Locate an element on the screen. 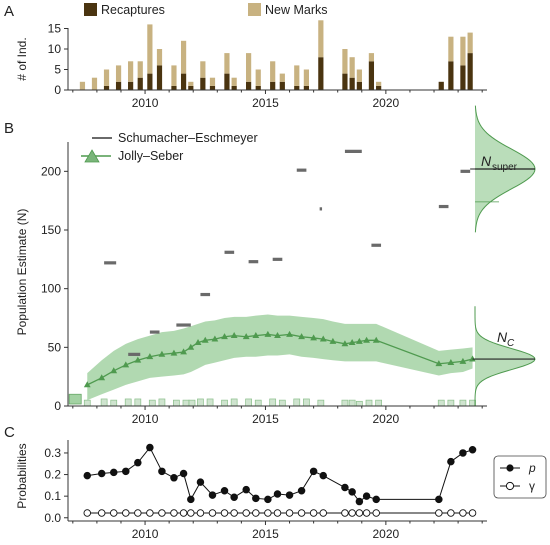 The width and height of the screenshot is (550, 545). jolly-seber-ci-band is located at coordinates (280, 357).